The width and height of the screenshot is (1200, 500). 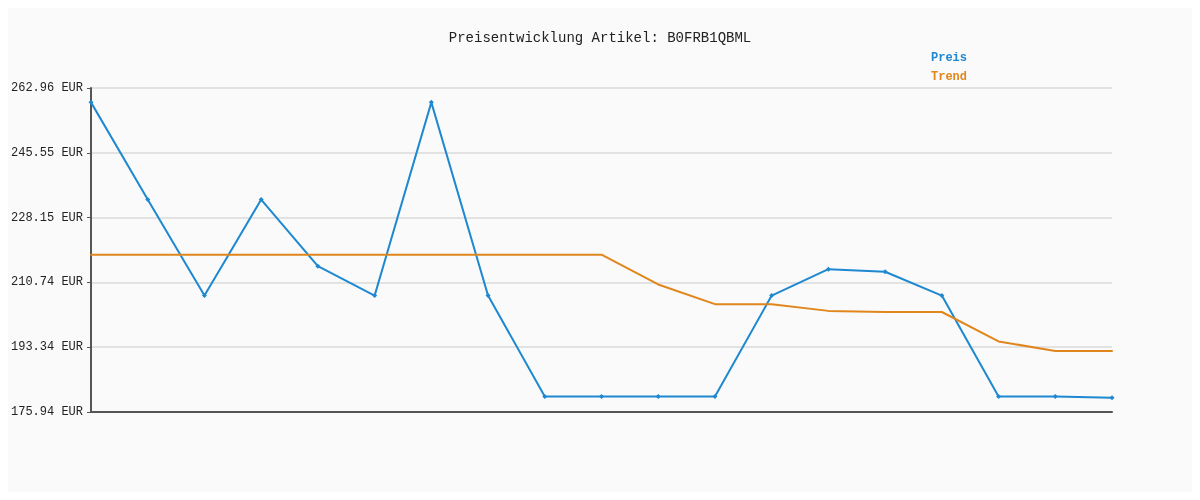 I want to click on y-tick-label: 228.15 EUR, so click(x=47, y=217).